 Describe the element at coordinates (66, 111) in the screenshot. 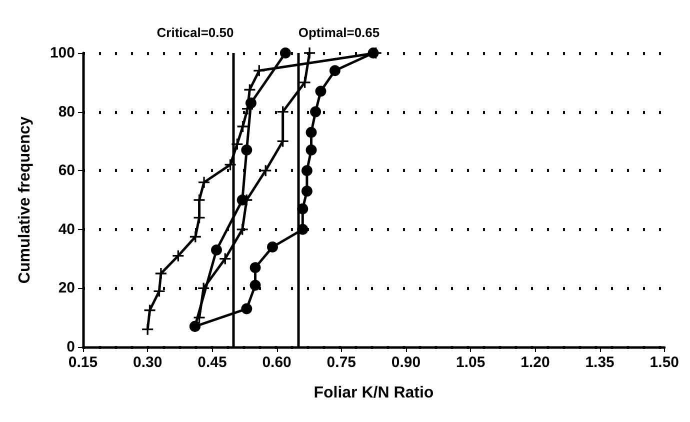

I see `y-tick-label: 80` at that location.